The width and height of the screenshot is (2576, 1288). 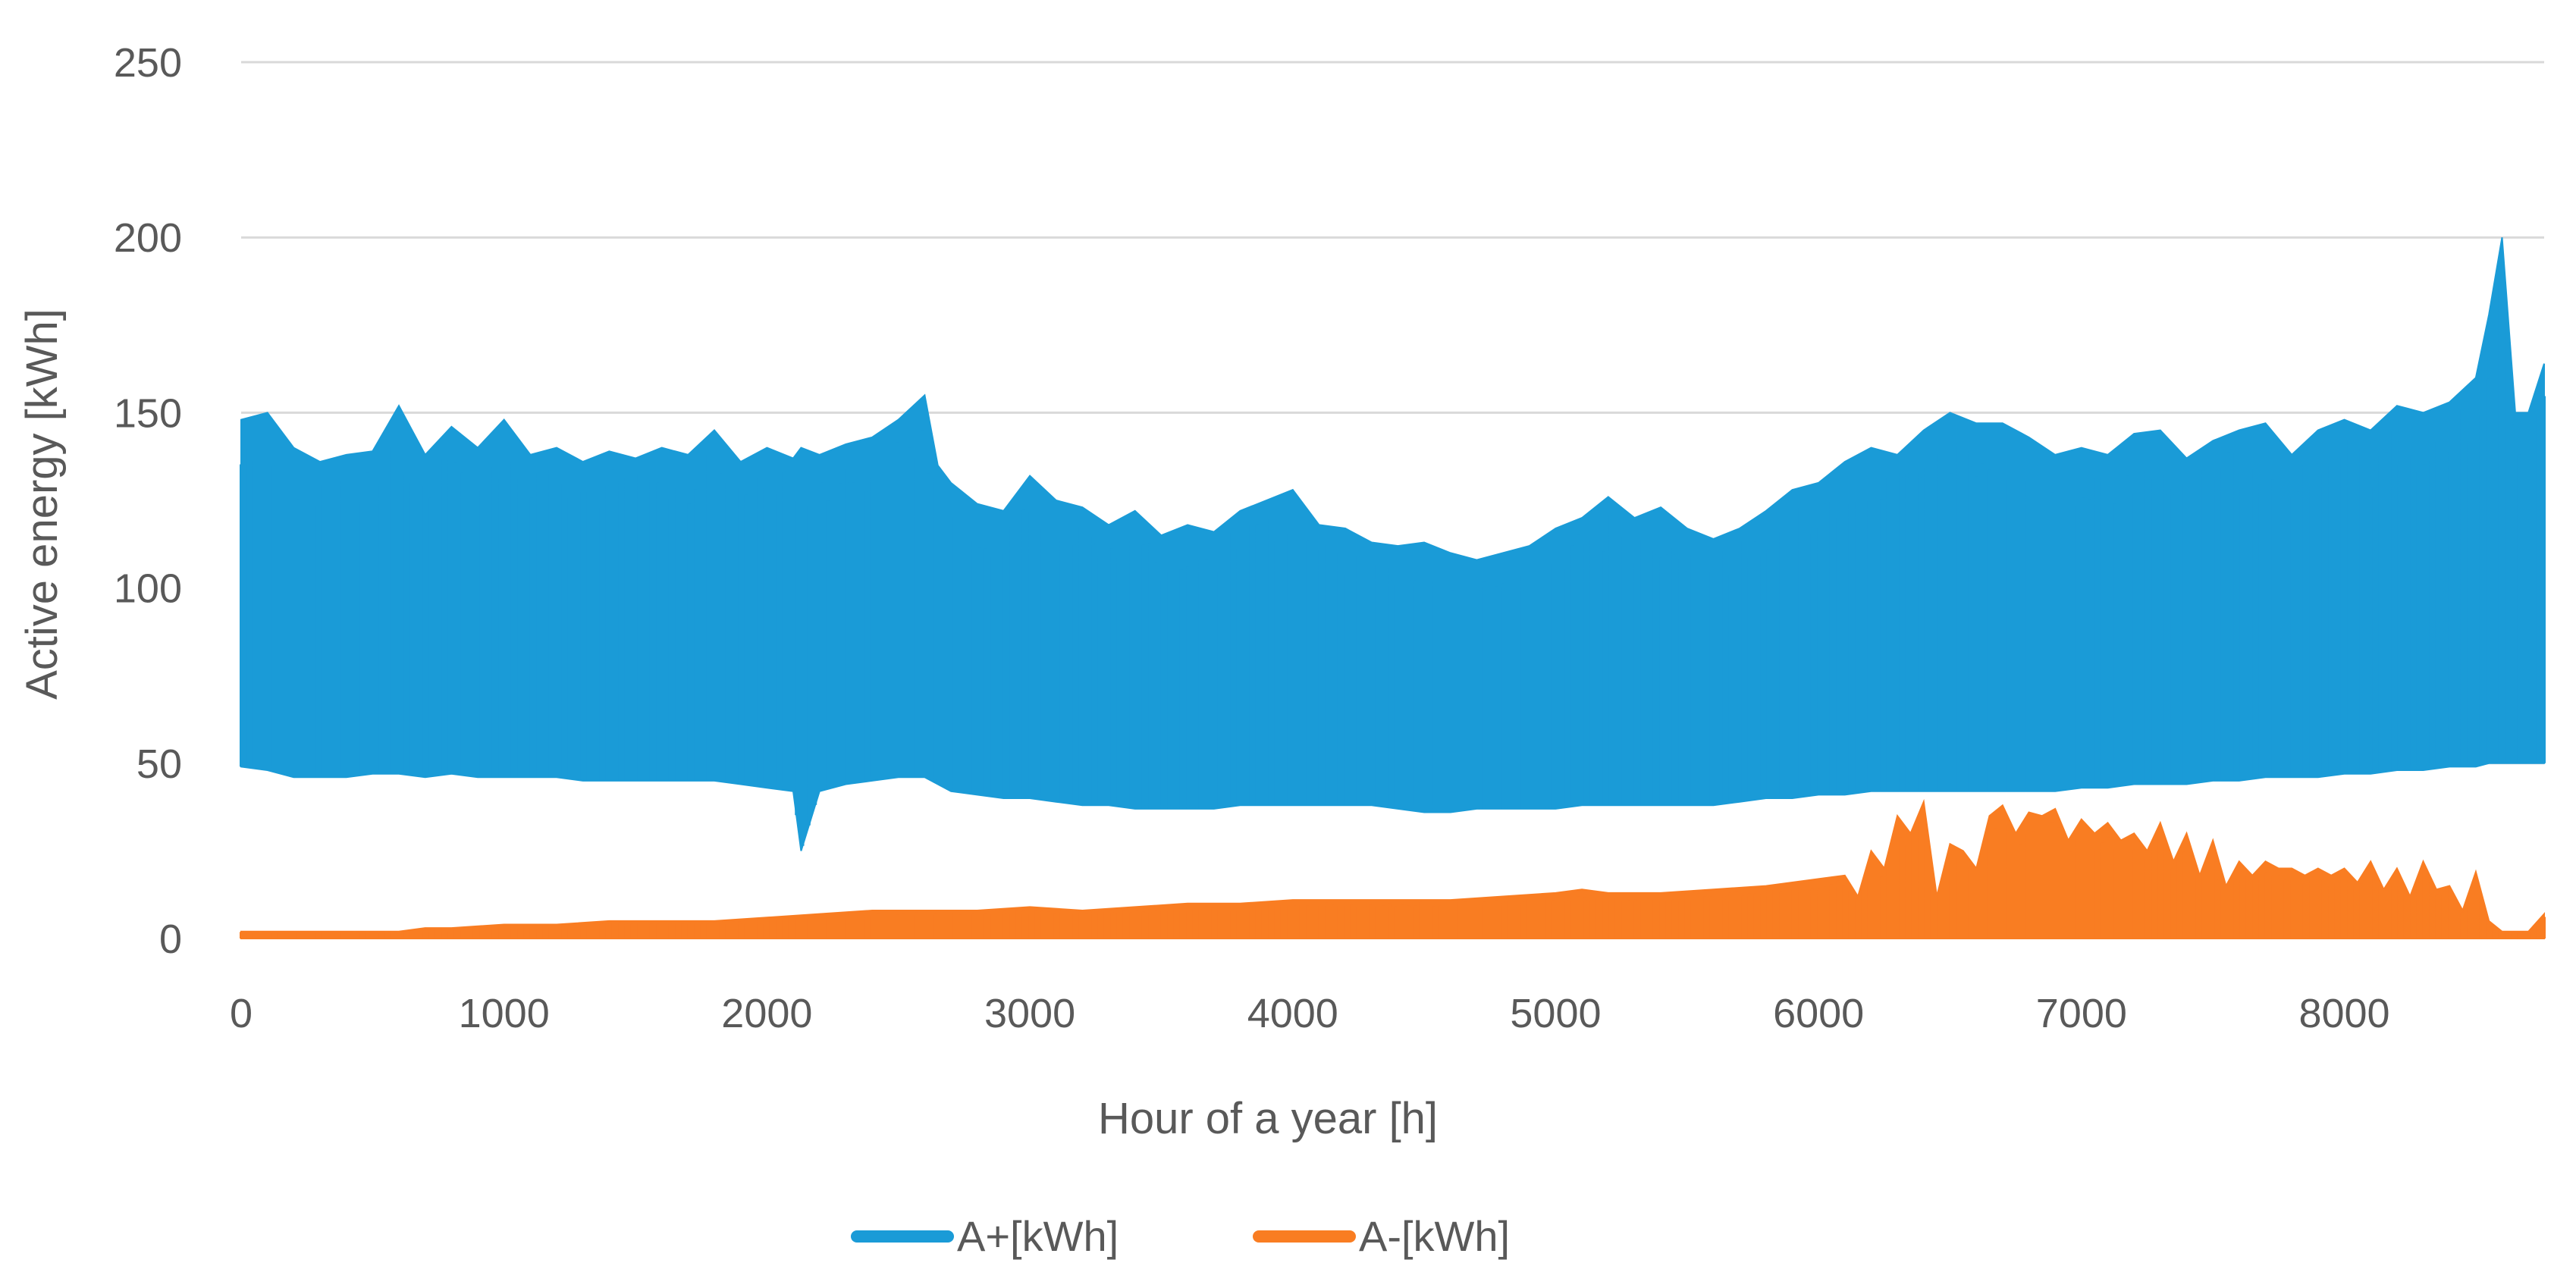 I want to click on x-tick-label-1000: 1000, so click(x=504, y=1014).